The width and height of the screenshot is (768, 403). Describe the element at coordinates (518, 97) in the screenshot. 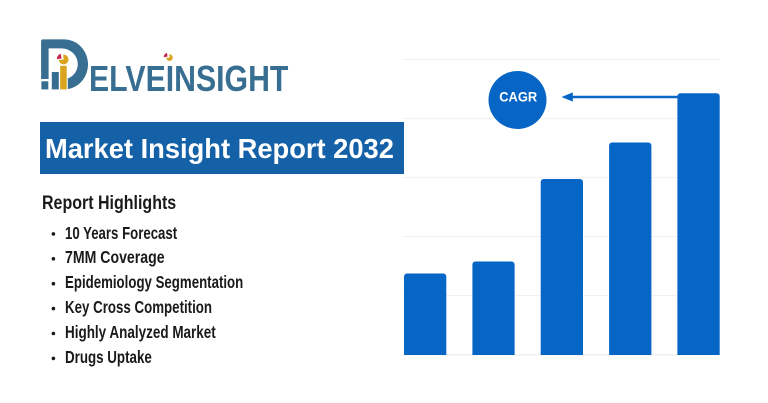

I see `svg-text: CAGR` at that location.